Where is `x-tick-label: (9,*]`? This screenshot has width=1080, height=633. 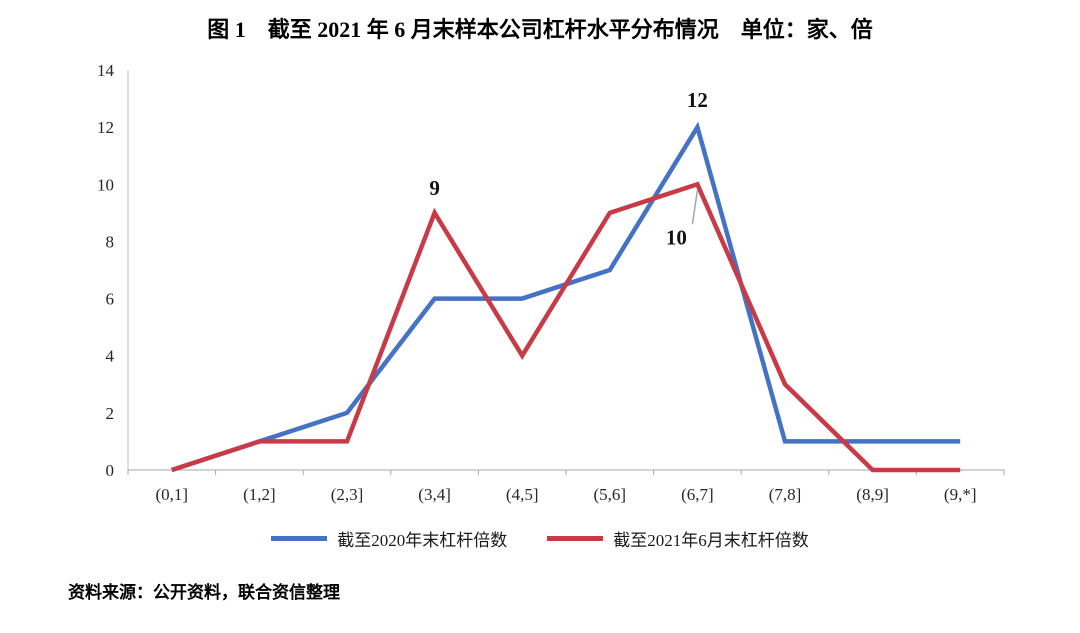 x-tick-label: (9,*] is located at coordinates (960, 494).